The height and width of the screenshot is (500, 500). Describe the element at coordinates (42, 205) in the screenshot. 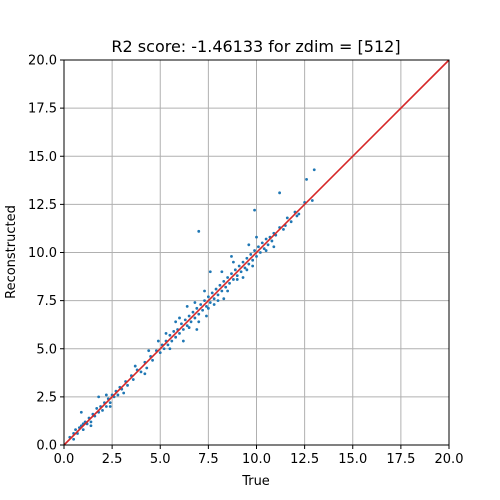

I see `y-tick-label: 12.5` at that location.